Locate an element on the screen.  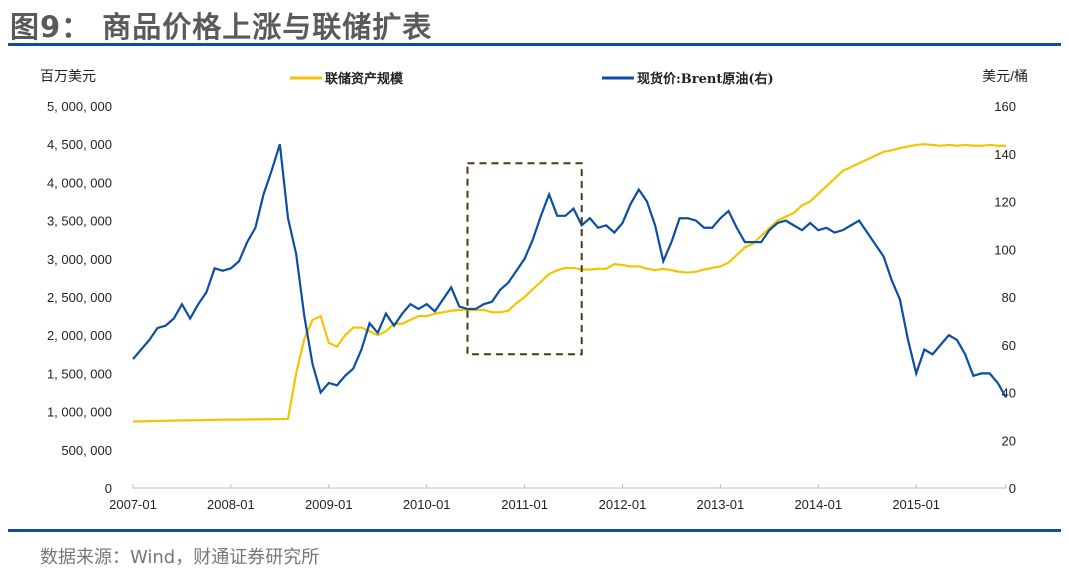
left-y-tick-label: 2, 500, 000 is located at coordinates (79, 297).